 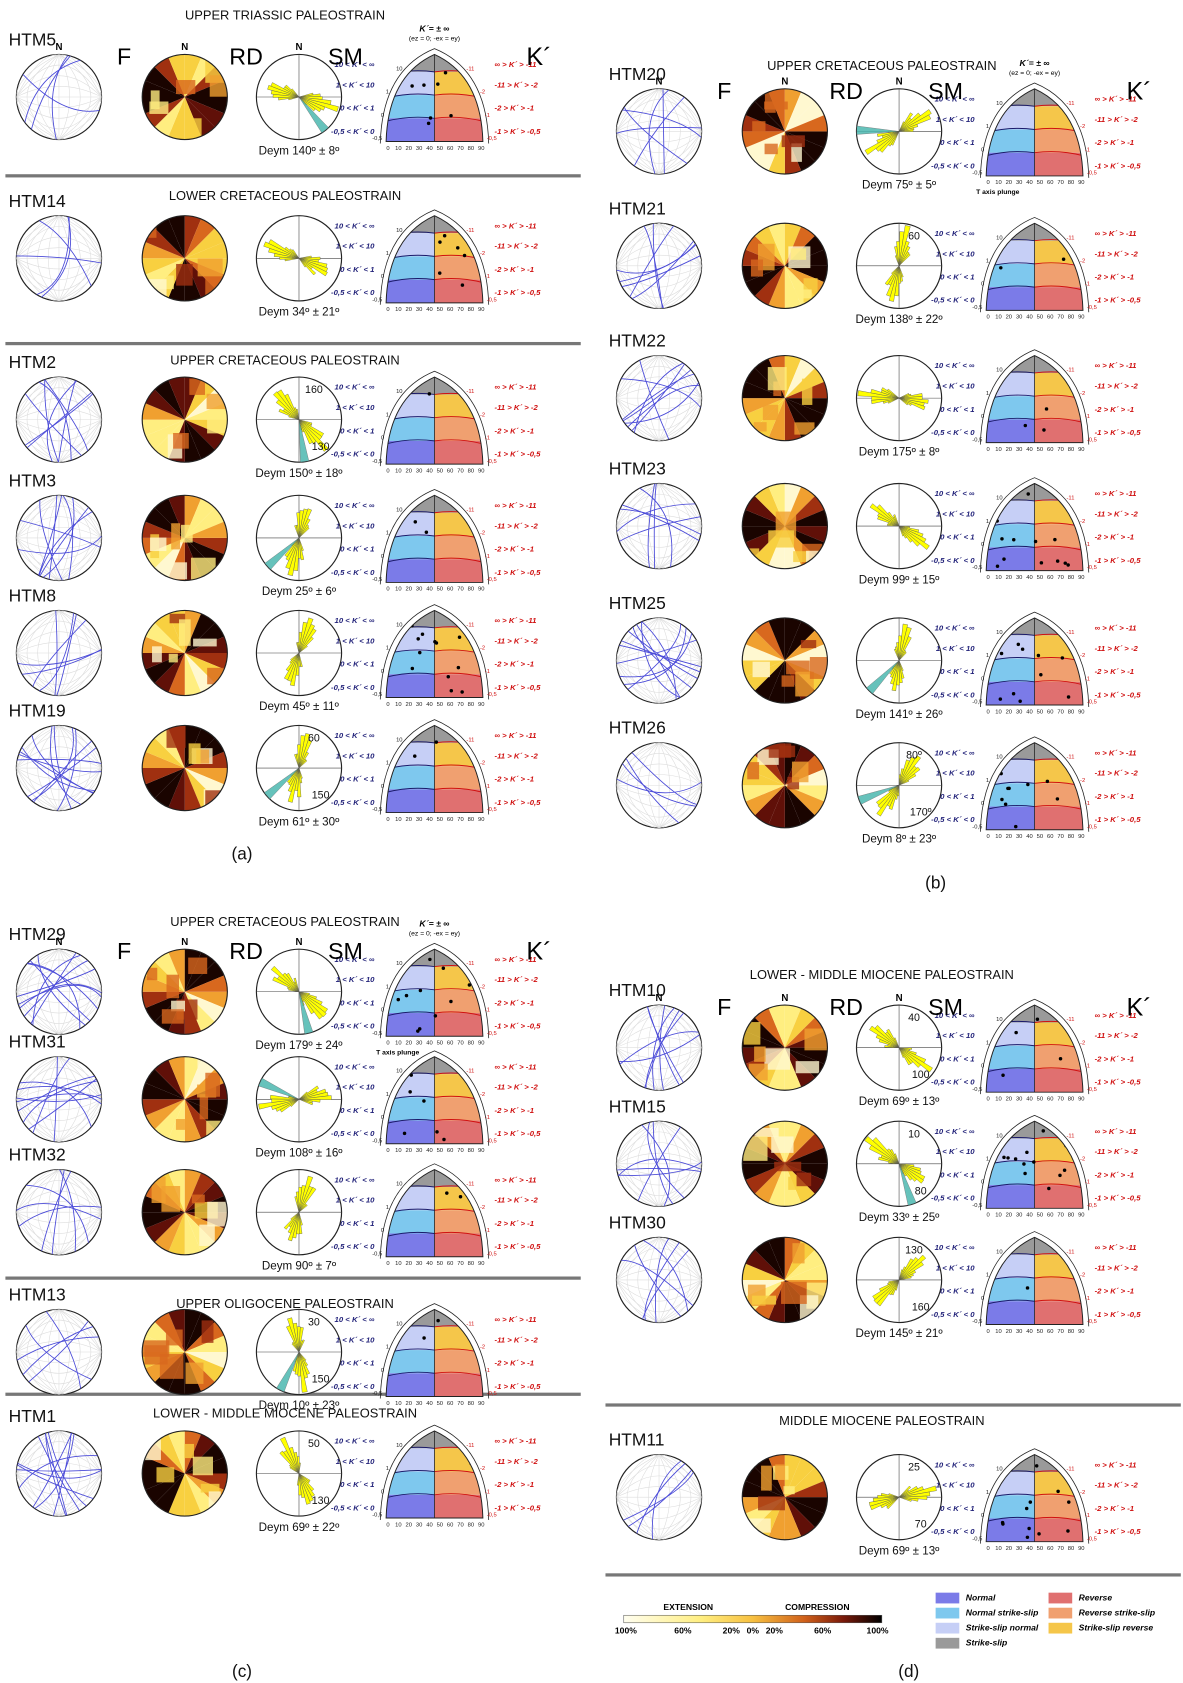 I want to click on k-left-tick: -0,5, so click(x=977, y=174).